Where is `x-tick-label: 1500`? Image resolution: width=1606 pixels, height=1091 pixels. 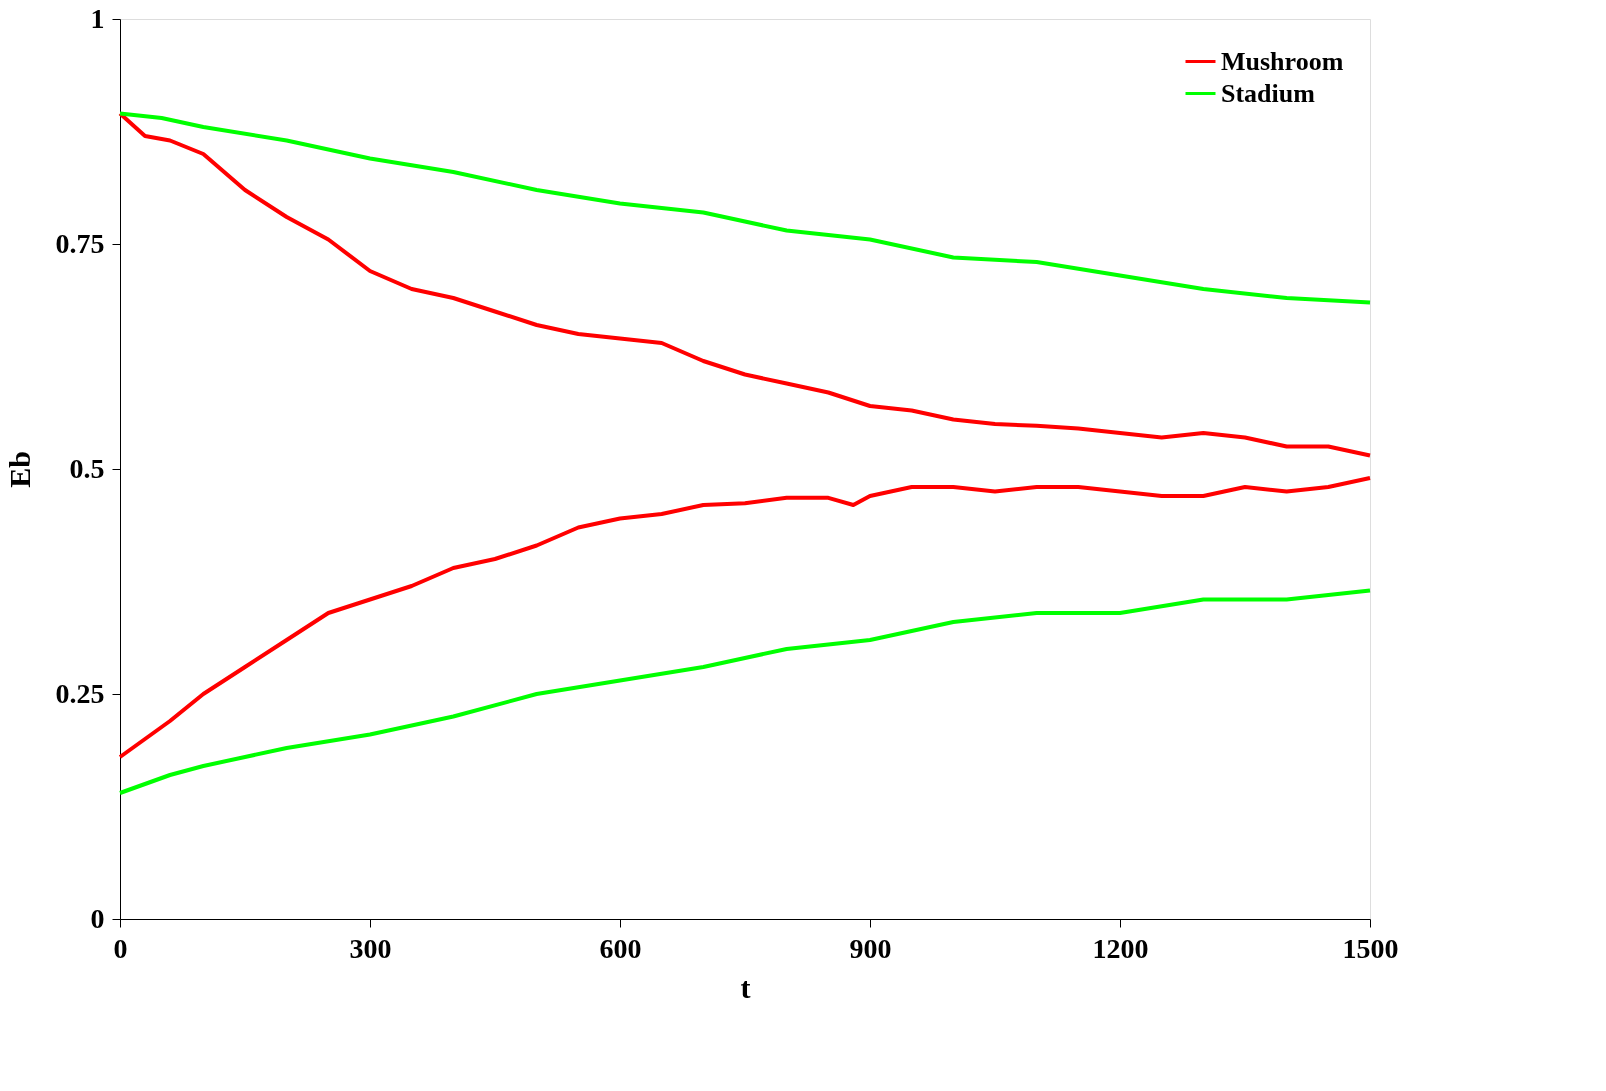 x-tick-label: 1500 is located at coordinates (1370, 948).